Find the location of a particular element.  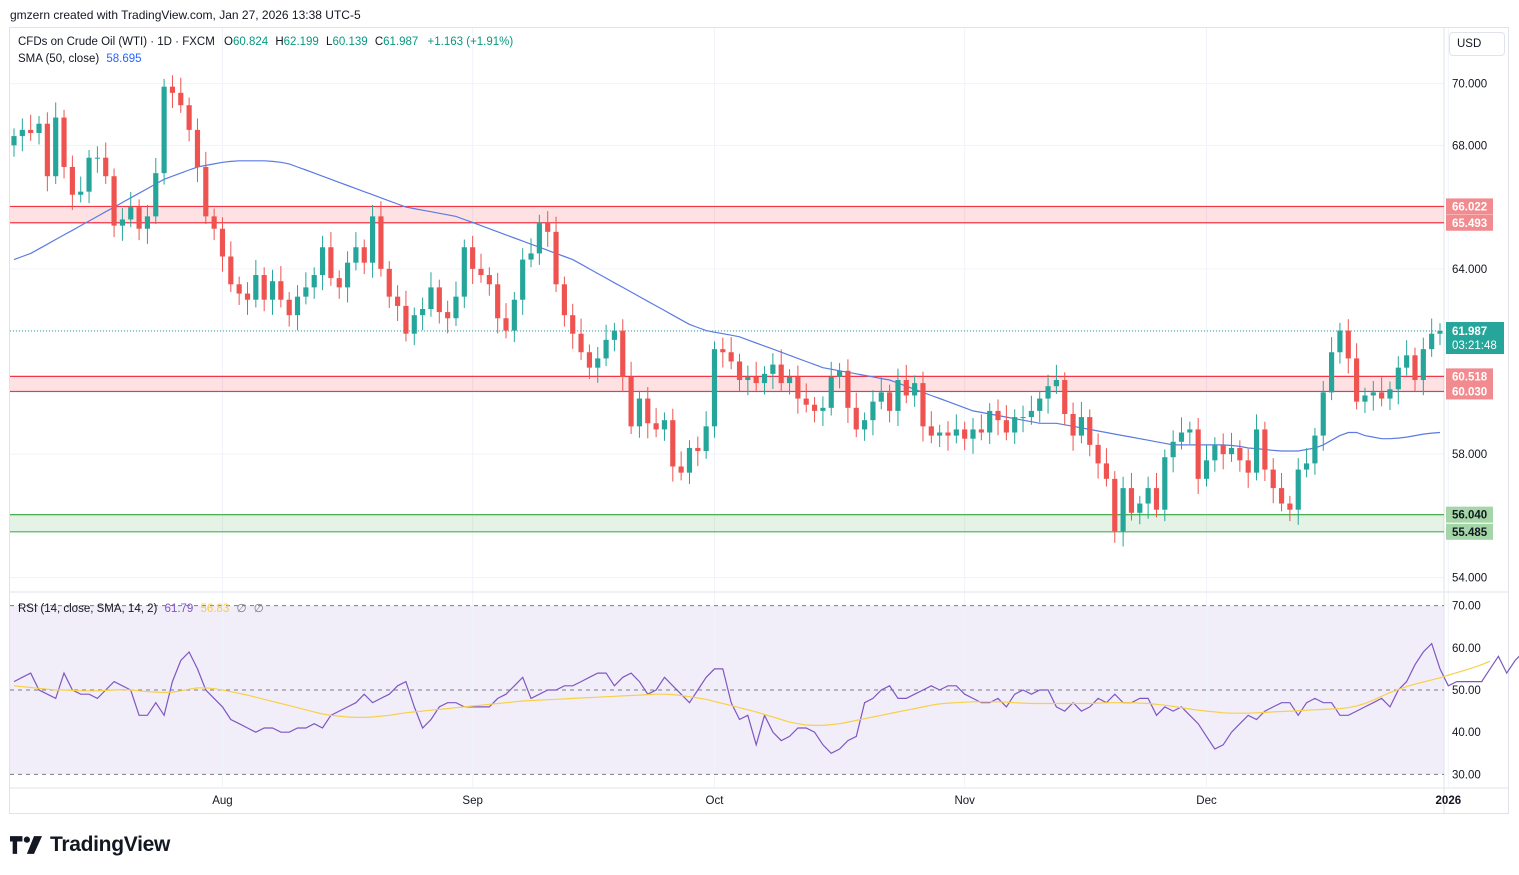

support-zone is located at coordinates (727, 523).